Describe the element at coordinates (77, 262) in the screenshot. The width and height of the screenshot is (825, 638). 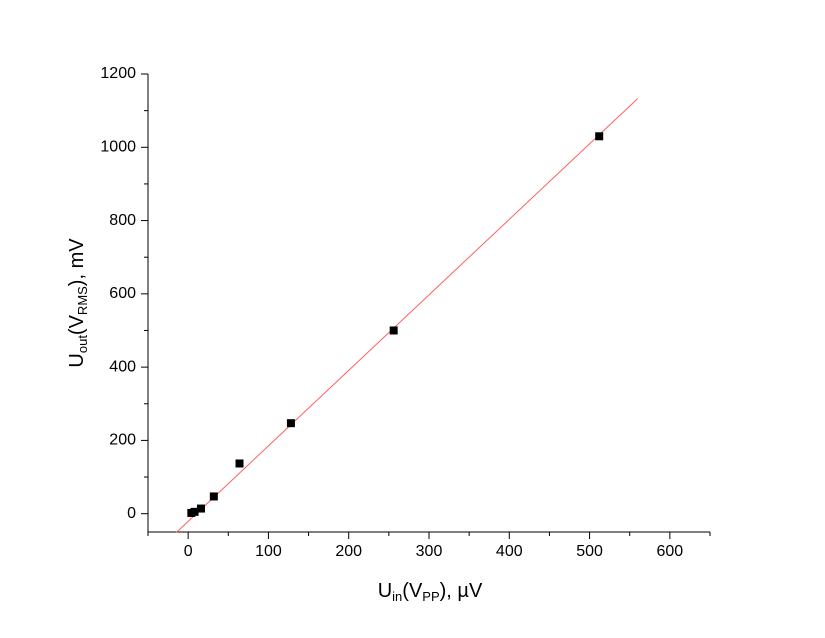
I see `y-label-part: ), mV` at that location.